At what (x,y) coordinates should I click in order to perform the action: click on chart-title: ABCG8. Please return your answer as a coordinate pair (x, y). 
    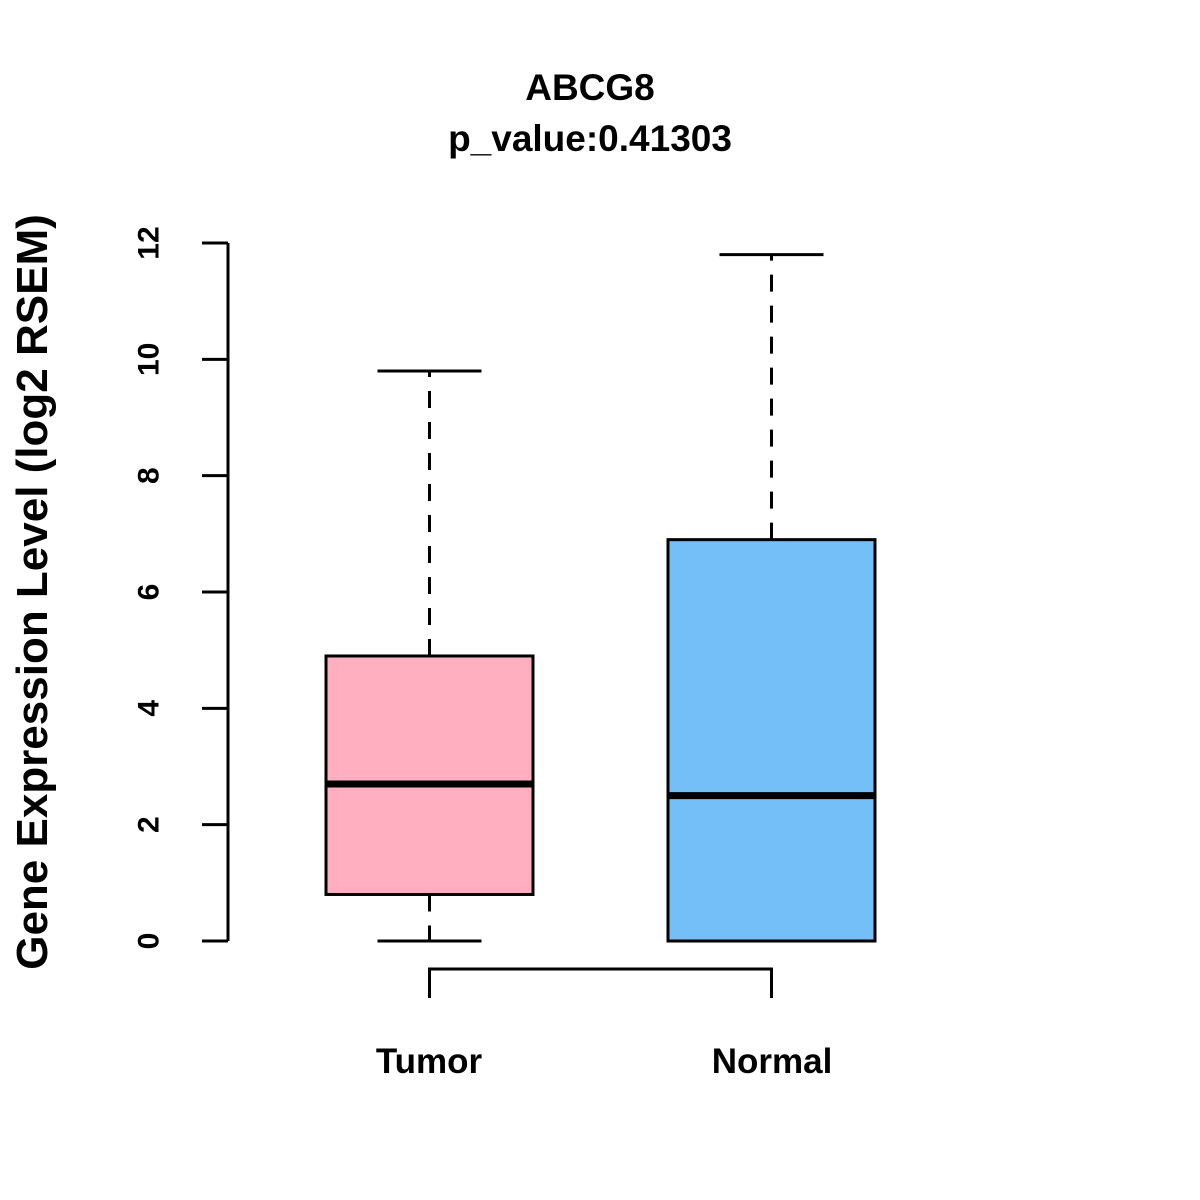
    Looking at the image, I should click on (590, 87).